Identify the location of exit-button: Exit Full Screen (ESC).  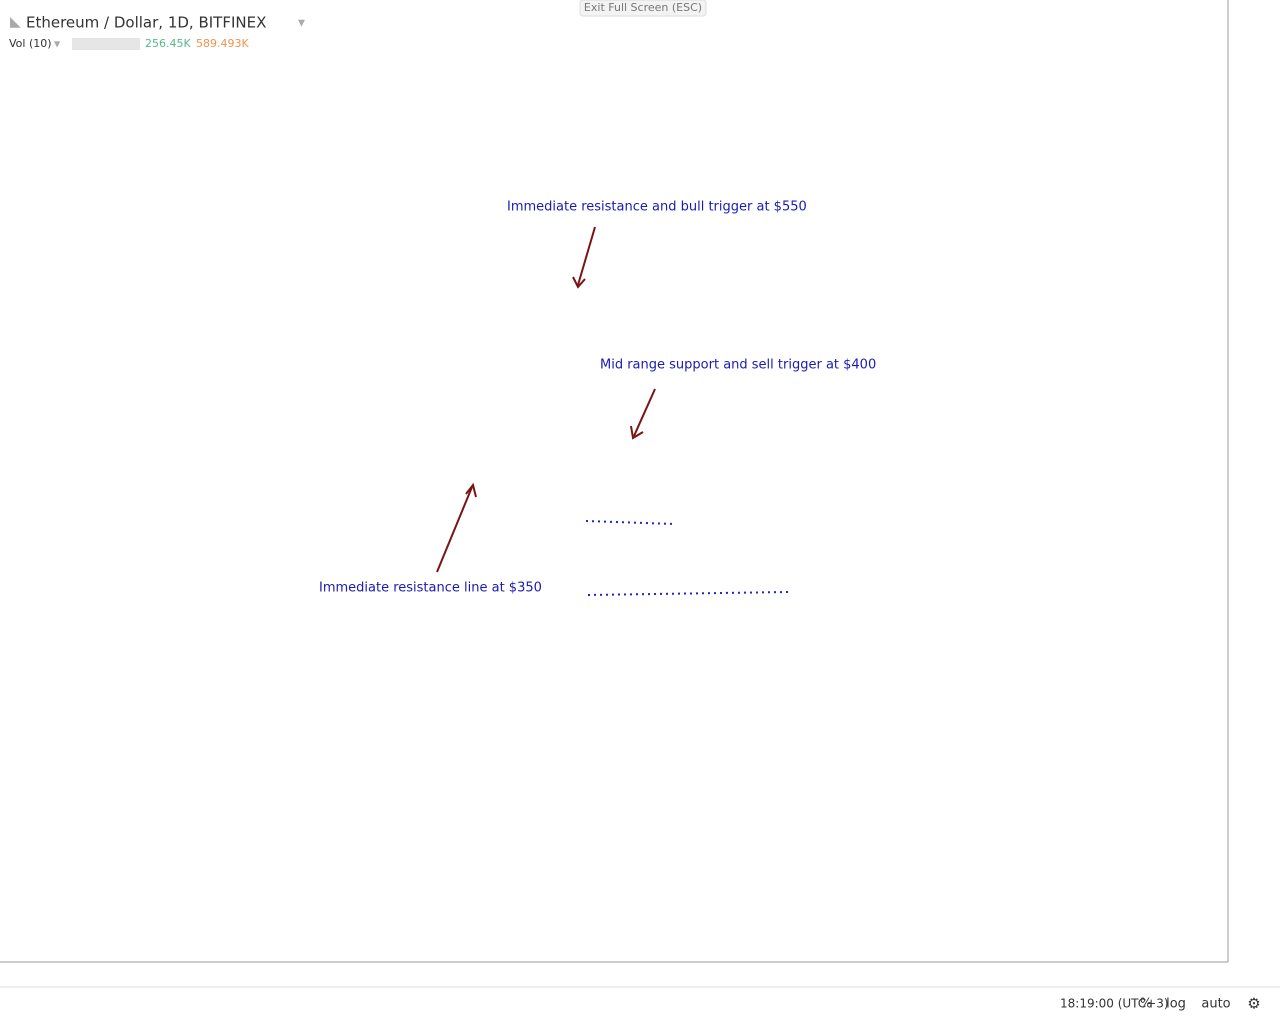
(643, 7).